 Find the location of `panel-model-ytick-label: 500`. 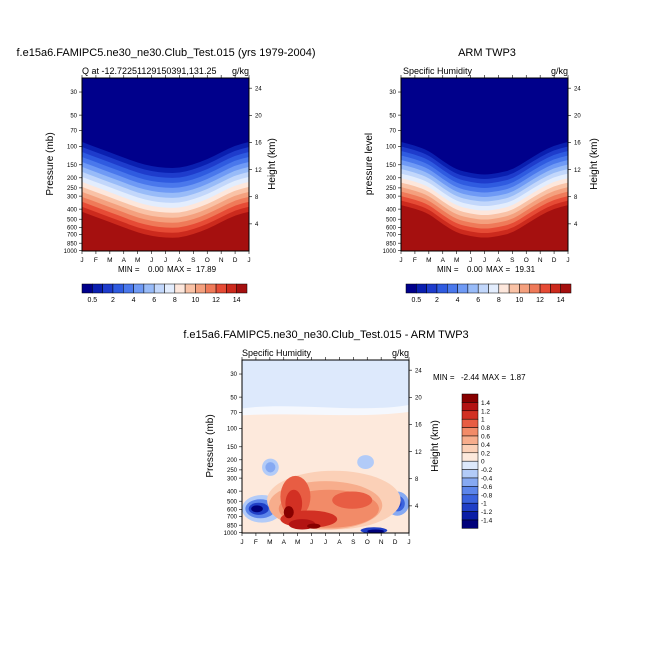

panel-model-ytick-label: 500 is located at coordinates (72, 220).